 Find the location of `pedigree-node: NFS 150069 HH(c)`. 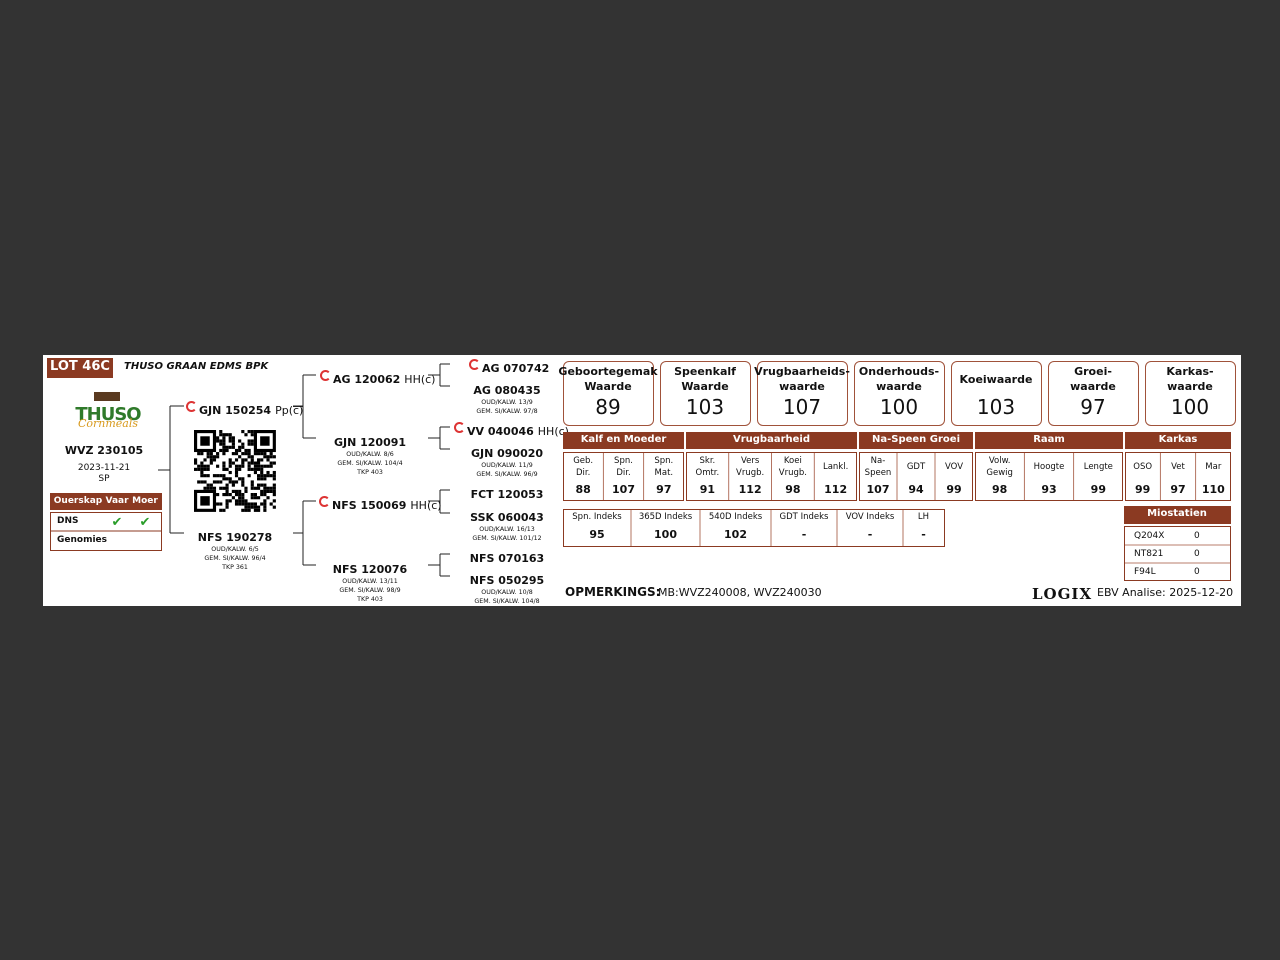

pedigree-node: NFS 150069 HH(c) is located at coordinates (387, 504).